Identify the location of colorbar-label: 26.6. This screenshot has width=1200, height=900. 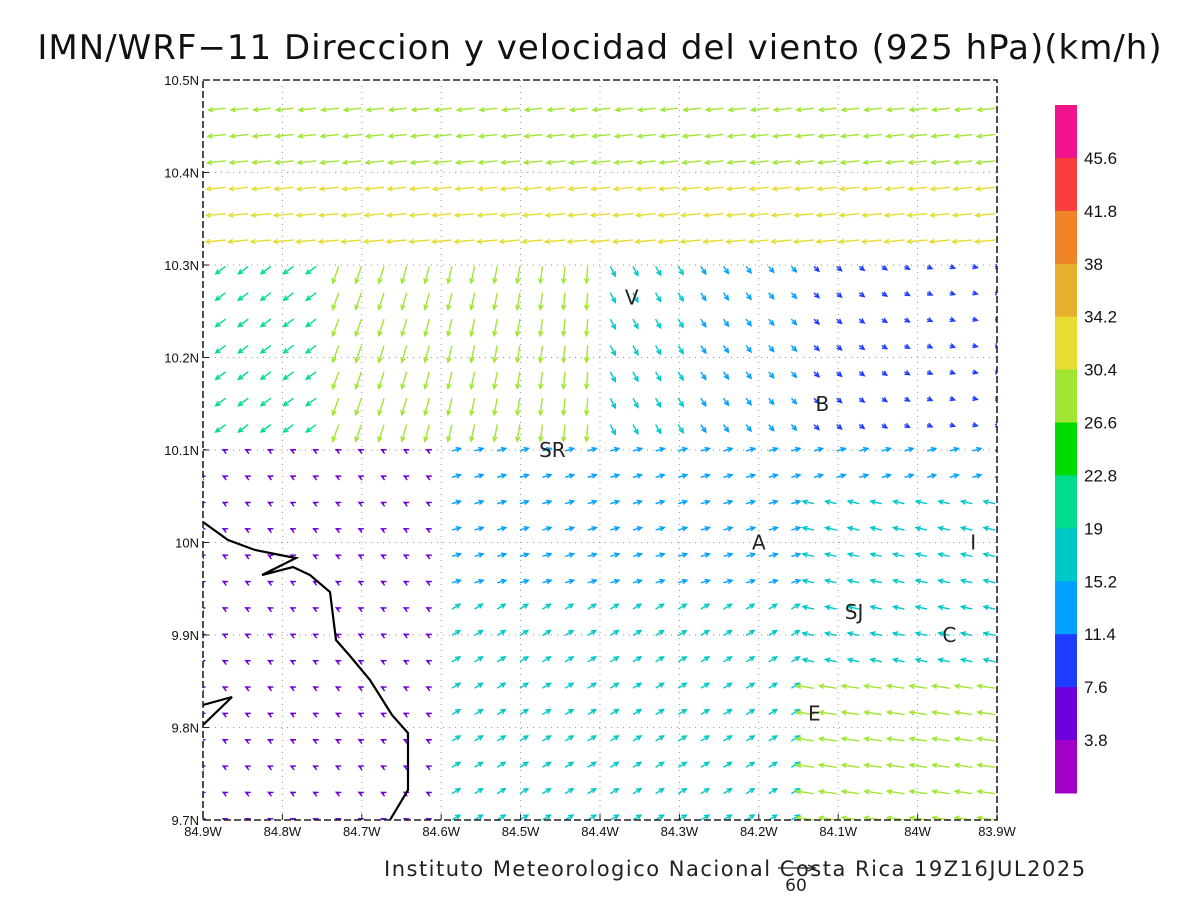
(1100, 423).